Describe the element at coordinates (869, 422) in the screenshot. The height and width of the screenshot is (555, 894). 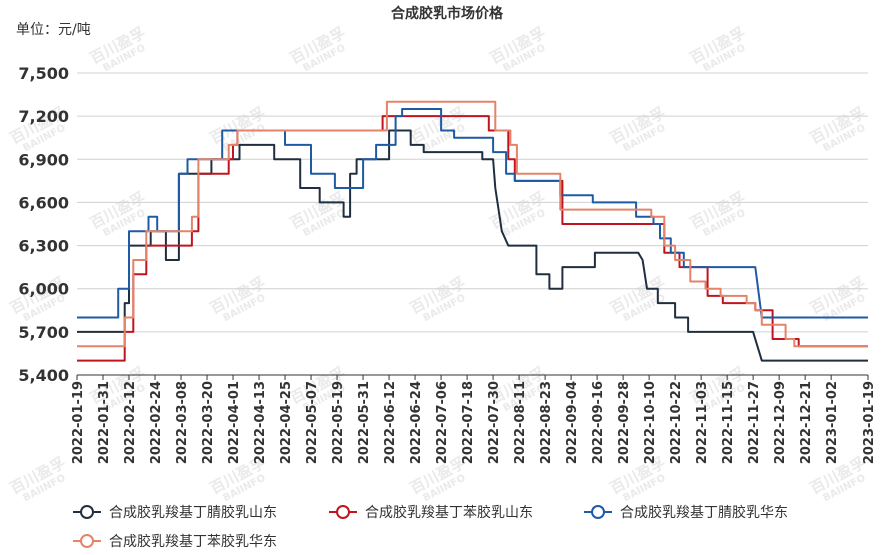
I see `x-tick-label: 2023-01-19` at that location.